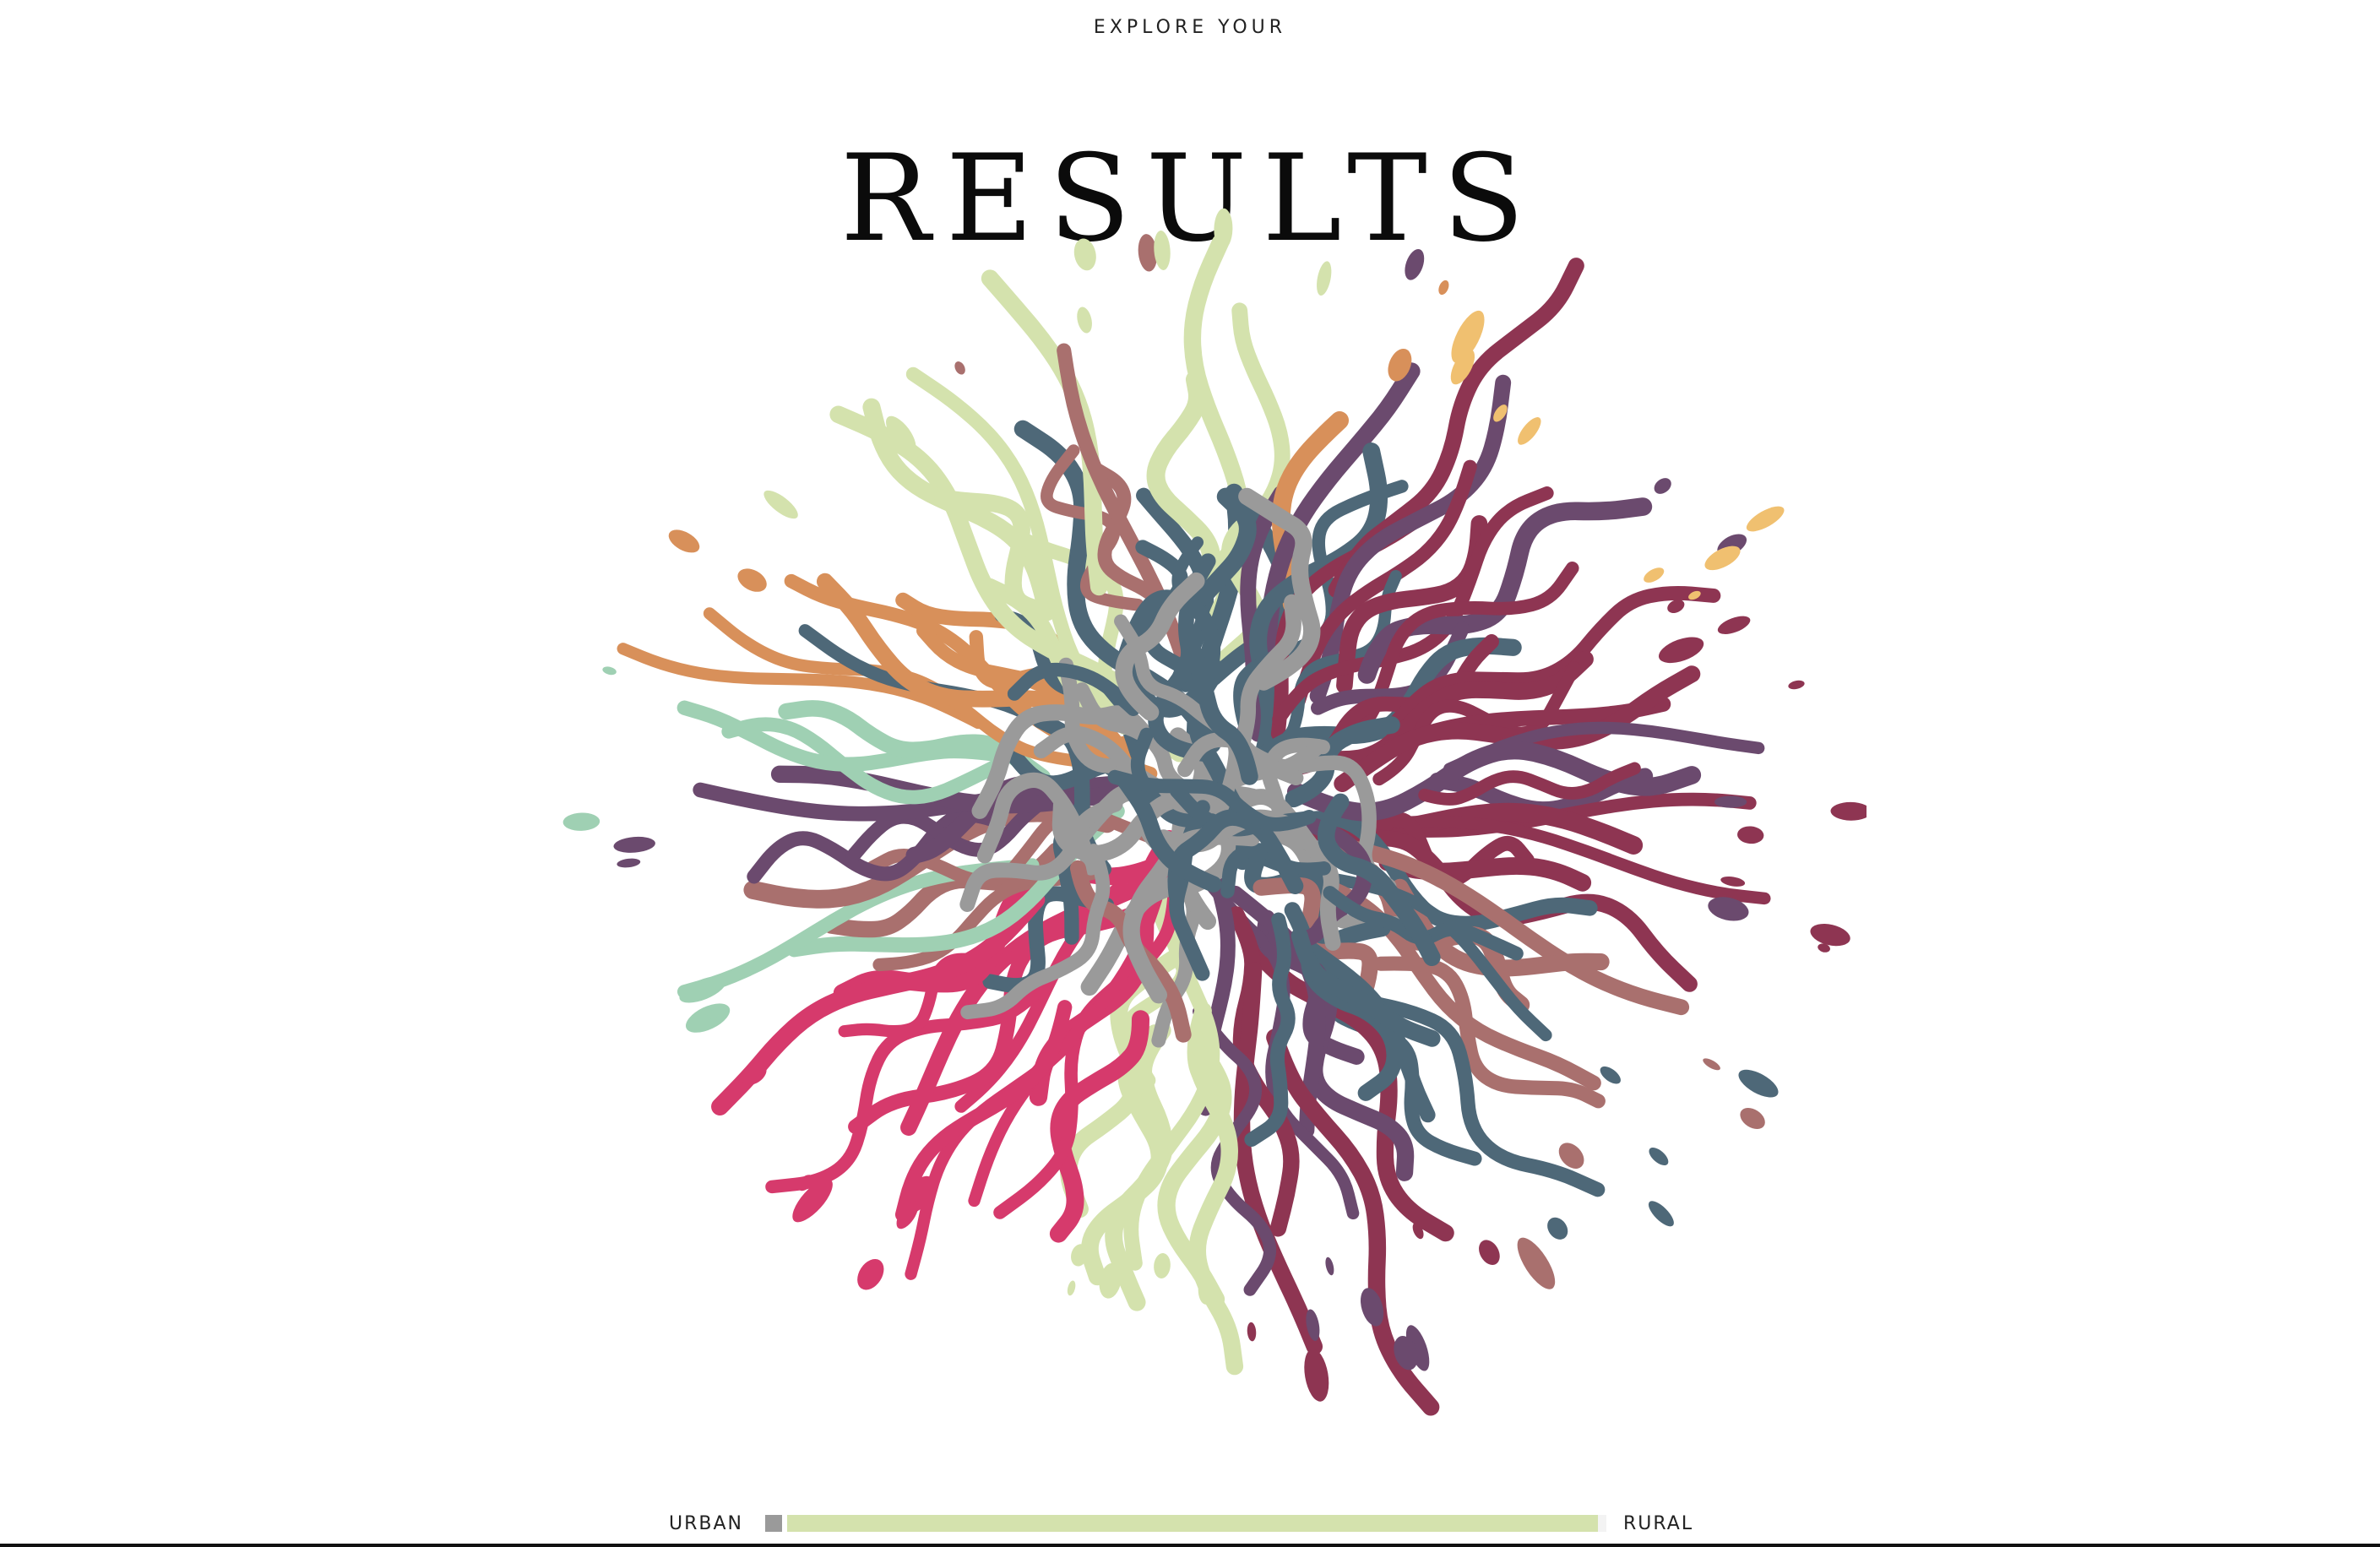  I want to click on page-title: RESULTS, so click(1190, 199).